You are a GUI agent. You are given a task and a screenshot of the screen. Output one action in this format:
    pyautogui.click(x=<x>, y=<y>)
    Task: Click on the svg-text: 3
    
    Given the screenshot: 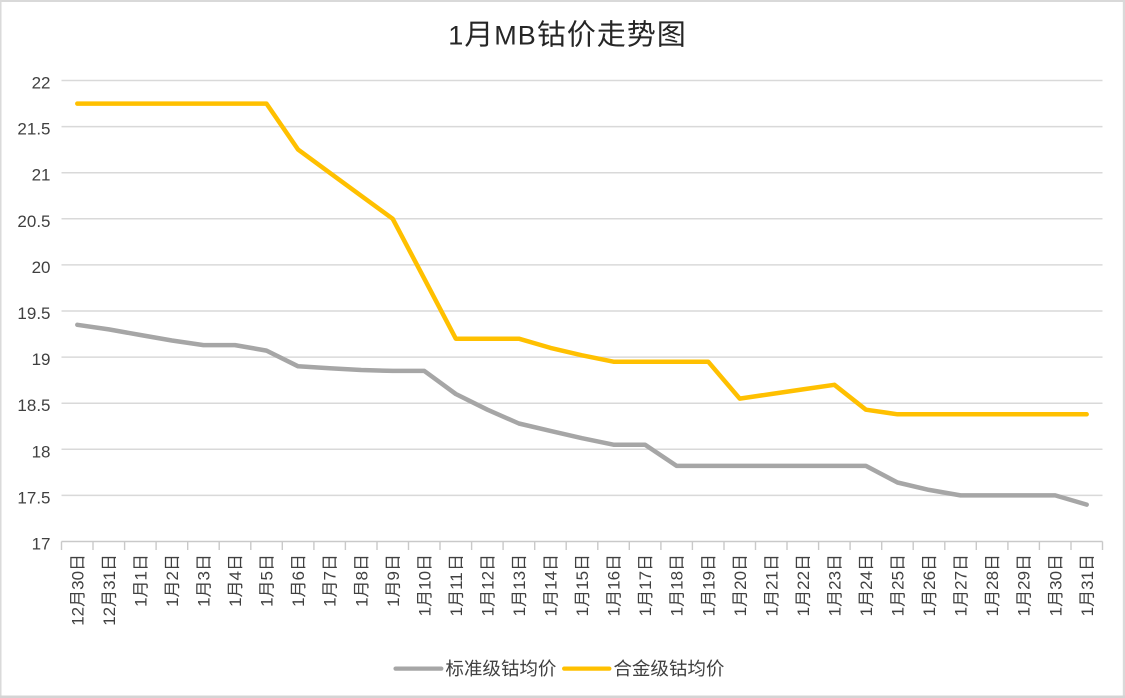 What is the action you would take?
    pyautogui.click(x=204, y=575)
    